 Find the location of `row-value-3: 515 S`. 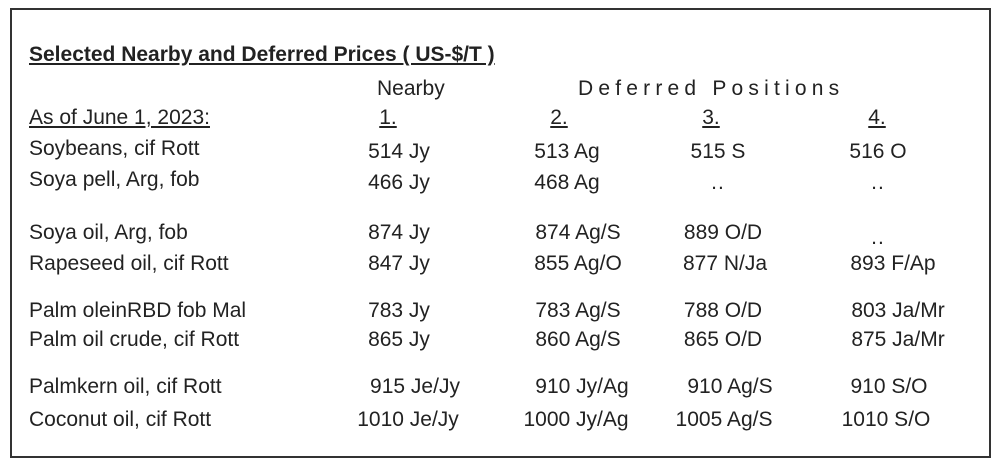

row-value-3: 515 S is located at coordinates (718, 151).